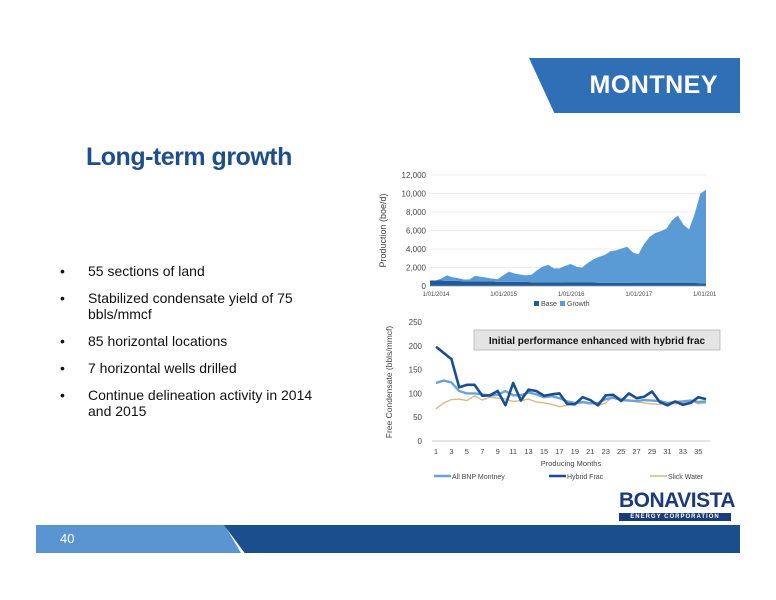 This screenshot has width=776, height=600. What do you see at coordinates (652, 451) in the screenshot?
I see `x-tick-label: 29` at bounding box center [652, 451].